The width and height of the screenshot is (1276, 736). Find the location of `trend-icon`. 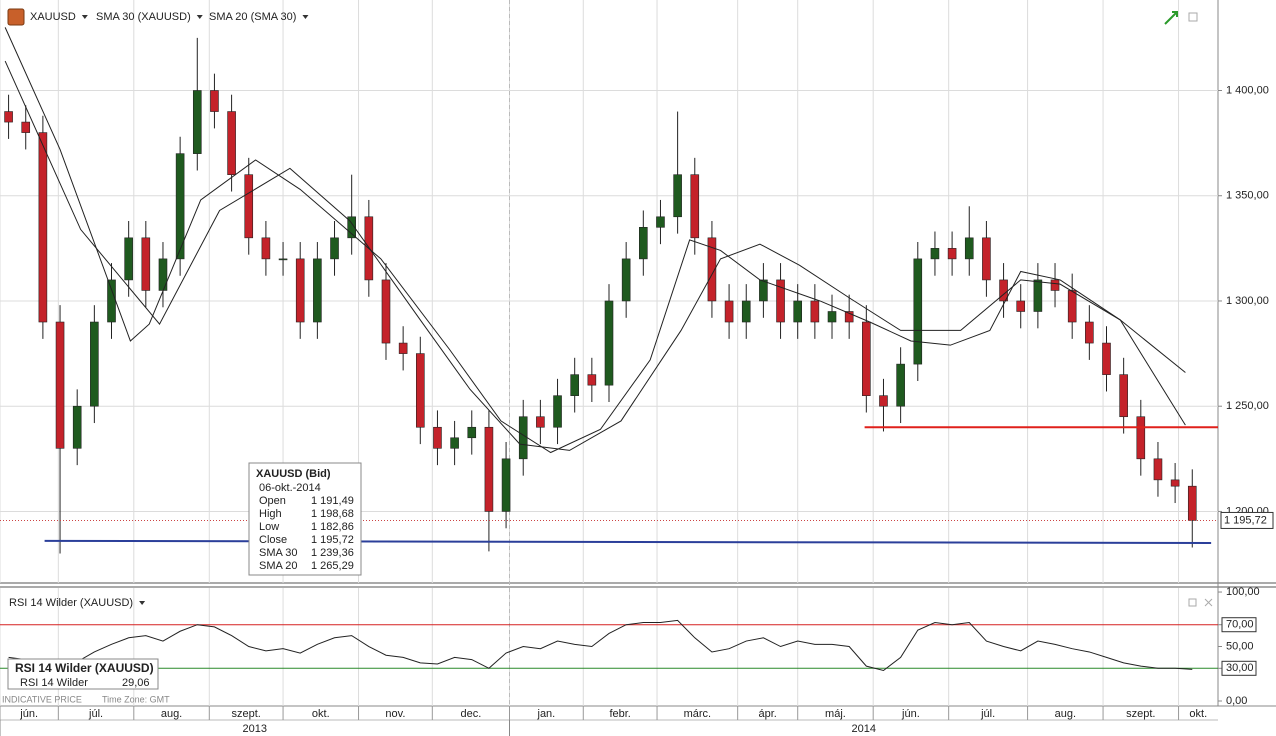

trend-icon is located at coordinates (1171, 18).